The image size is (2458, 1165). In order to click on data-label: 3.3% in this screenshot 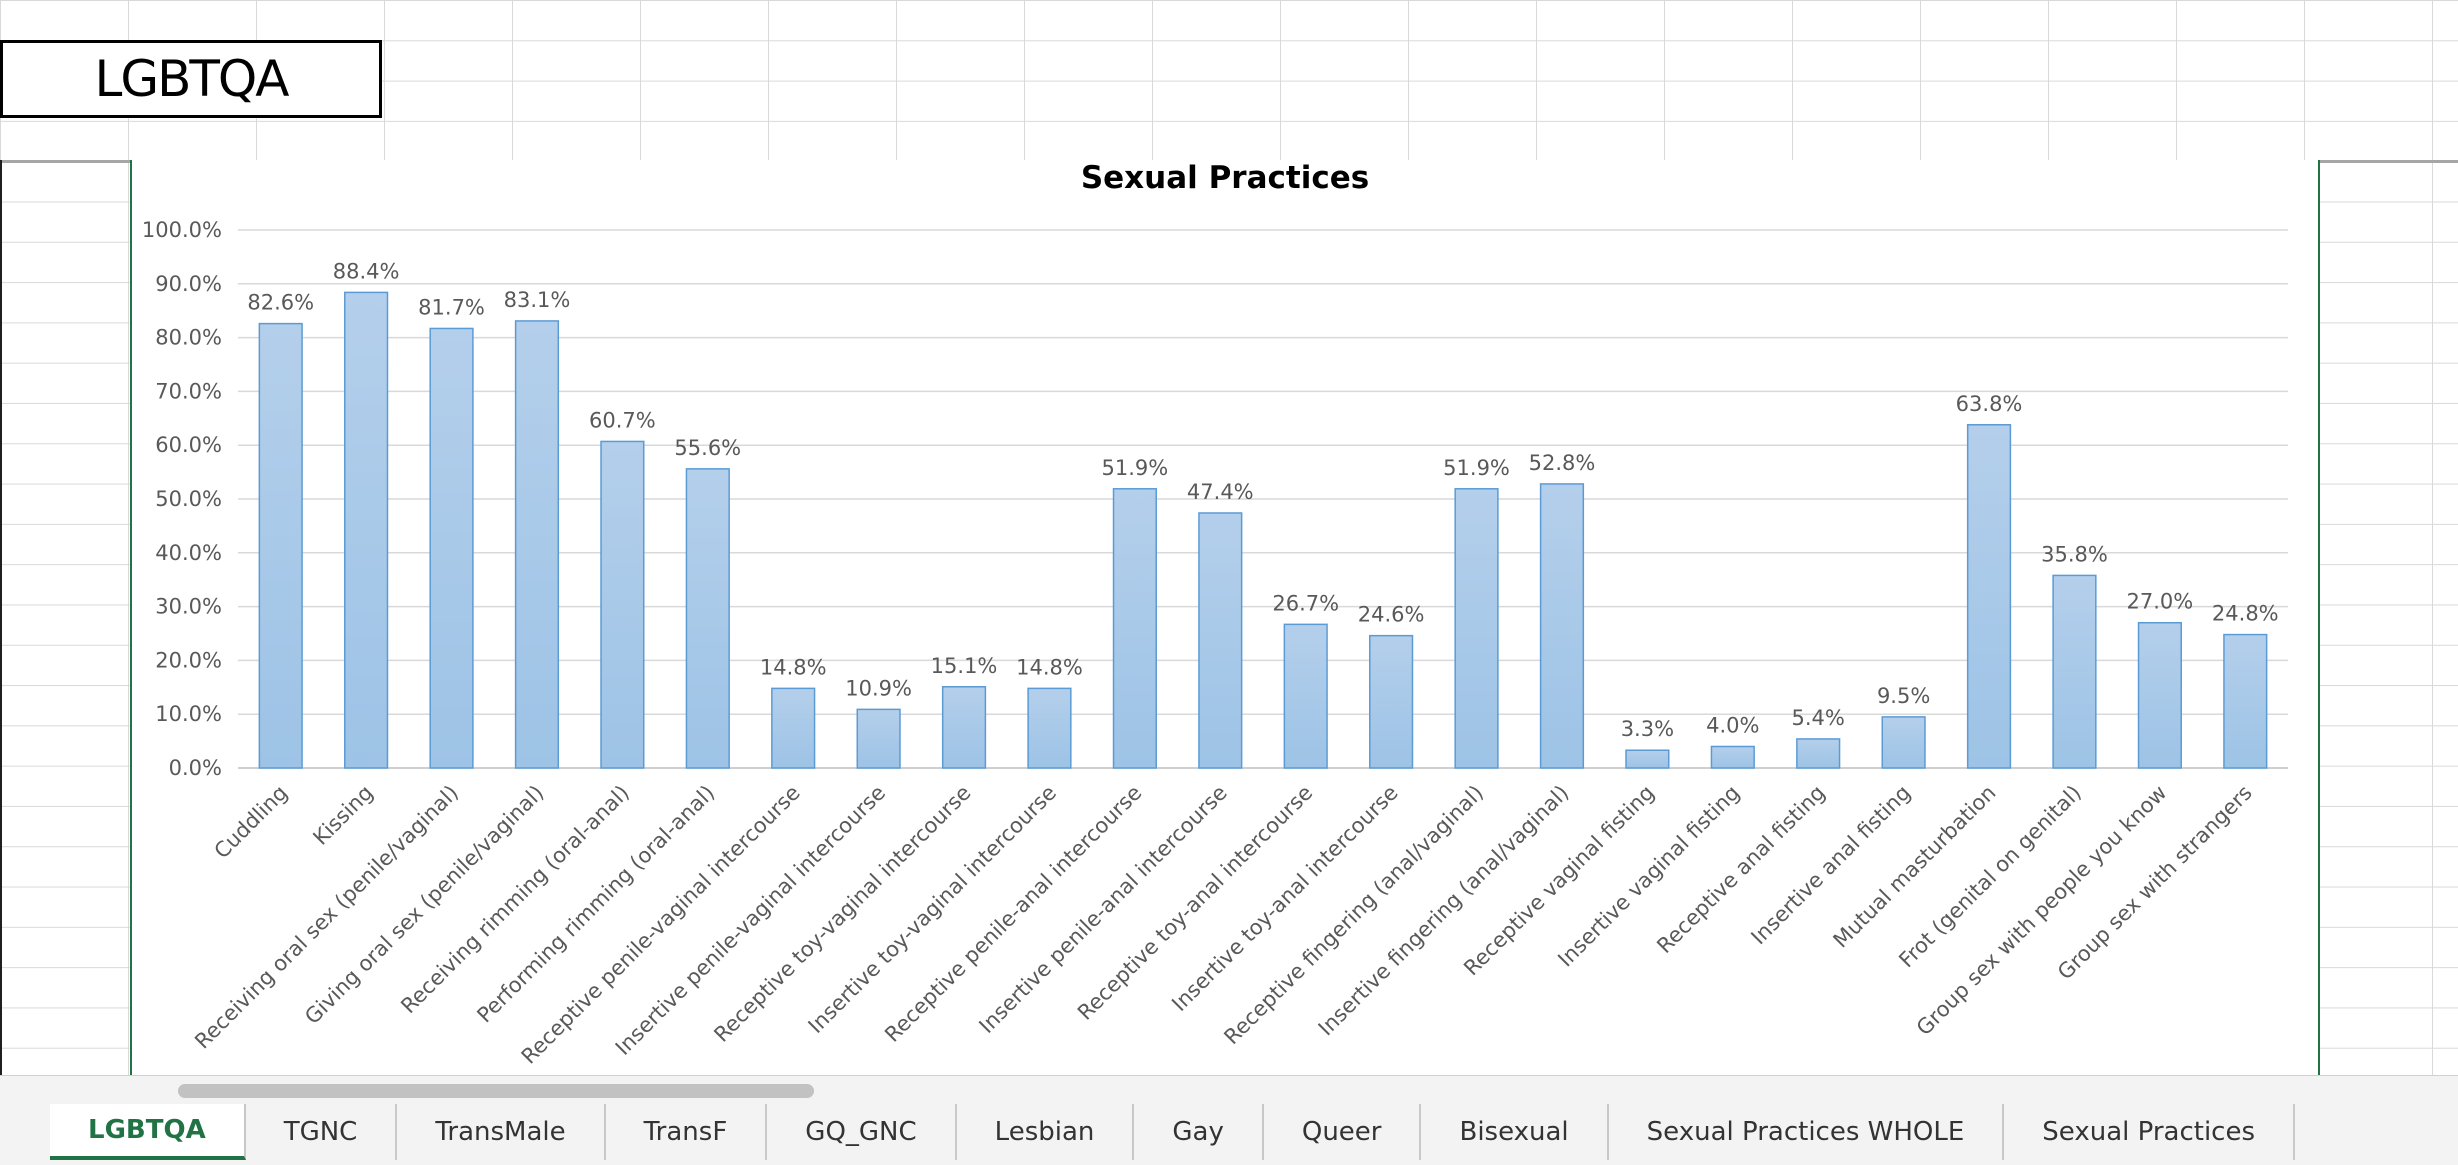, I will do `click(1647, 729)`.